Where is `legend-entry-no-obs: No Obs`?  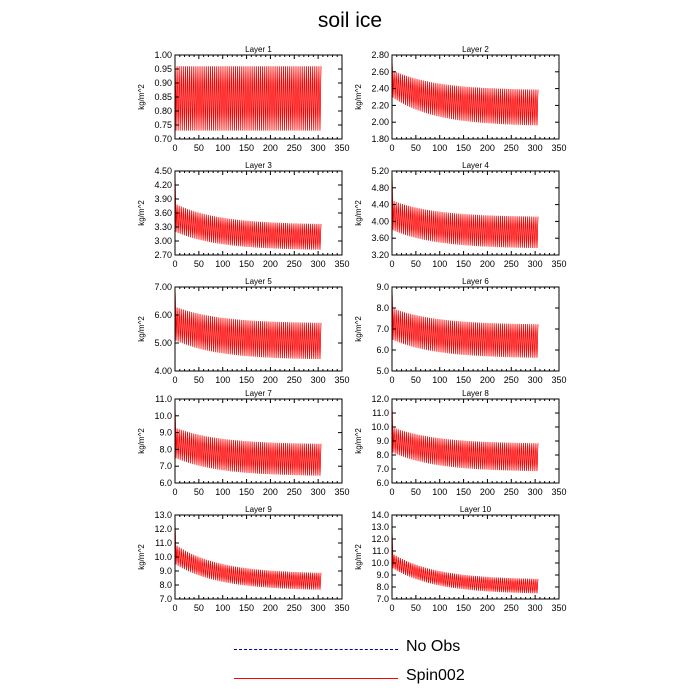 legend-entry-no-obs: No Obs is located at coordinates (384, 650).